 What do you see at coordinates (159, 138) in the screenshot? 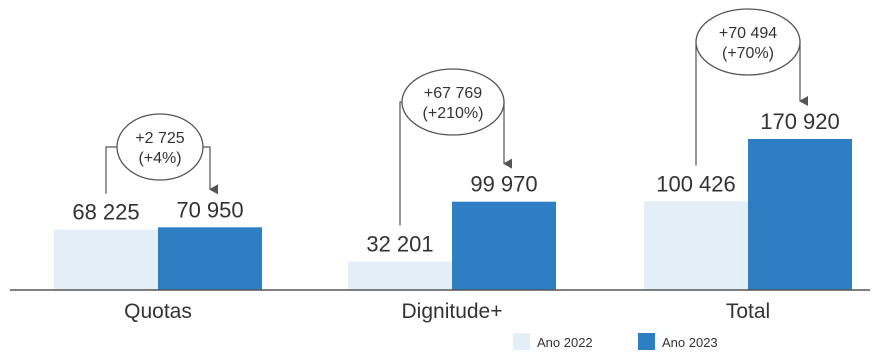
I see `change-abs-label-0: +2 725` at bounding box center [159, 138].